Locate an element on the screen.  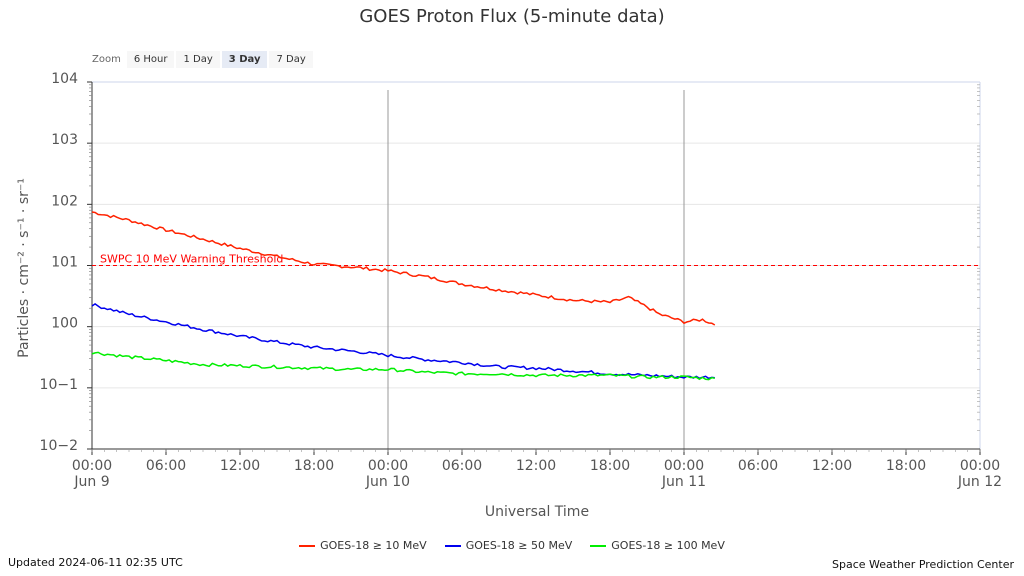
legend-item-3: GOES-18 ≥ 100 MeV is located at coordinates (657, 545).